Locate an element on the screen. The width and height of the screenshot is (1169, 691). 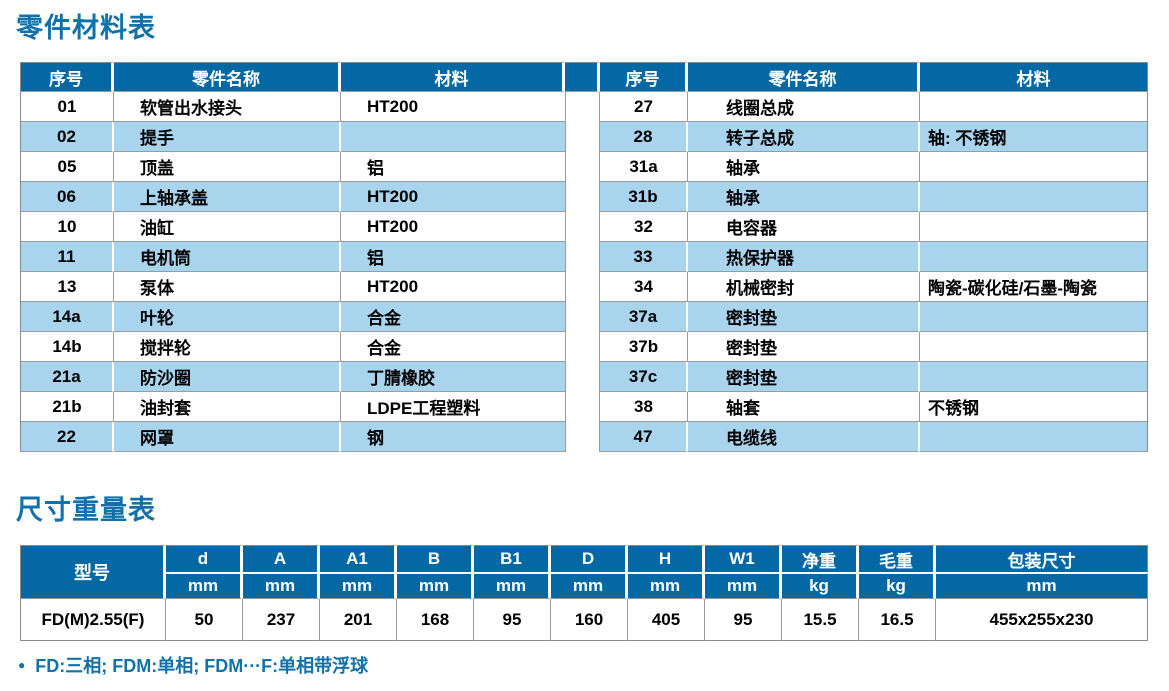
part-no-cell: 31b is located at coordinates (644, 197).